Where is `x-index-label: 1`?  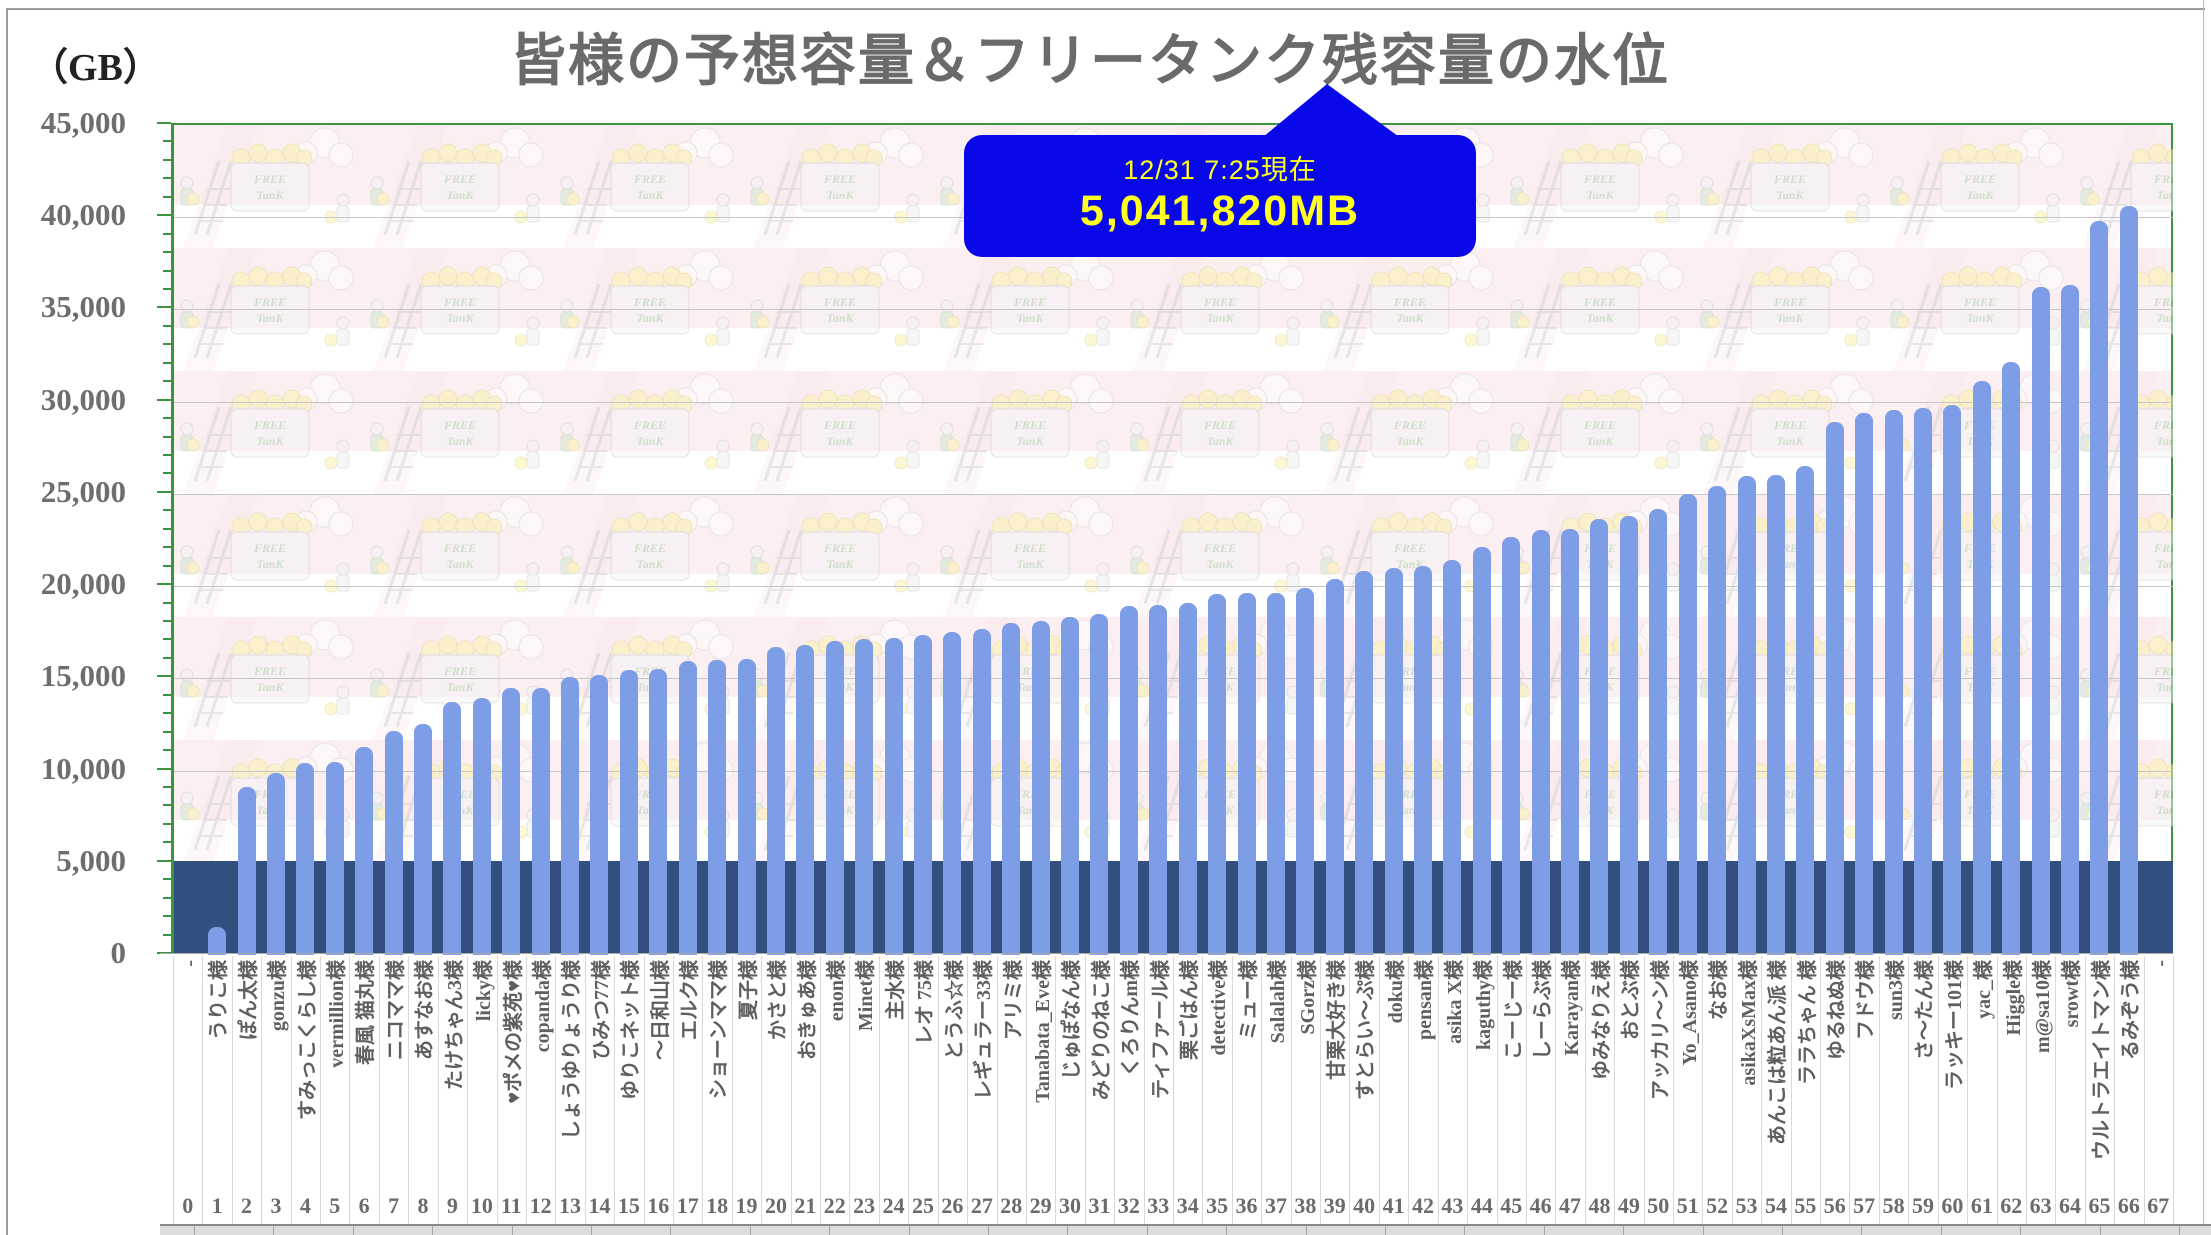 x-index-label: 1 is located at coordinates (217, 1205).